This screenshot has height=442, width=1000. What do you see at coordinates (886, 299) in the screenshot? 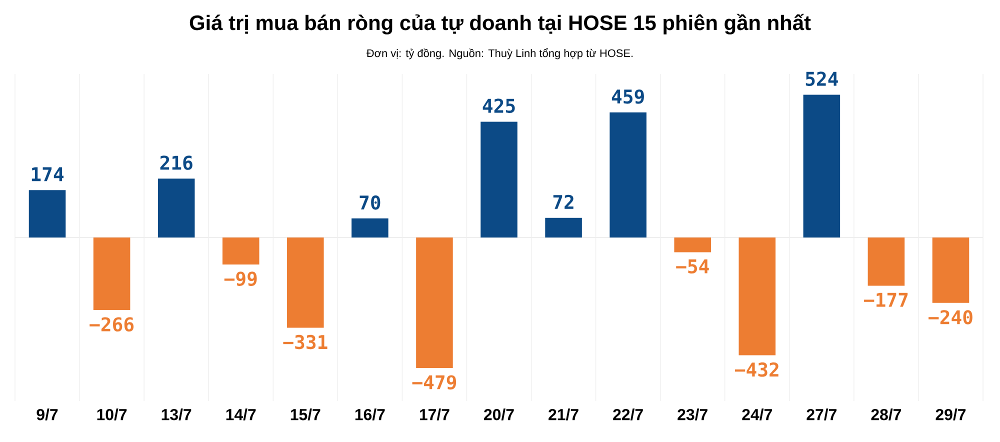
I see `data-label: −177` at bounding box center [886, 299].